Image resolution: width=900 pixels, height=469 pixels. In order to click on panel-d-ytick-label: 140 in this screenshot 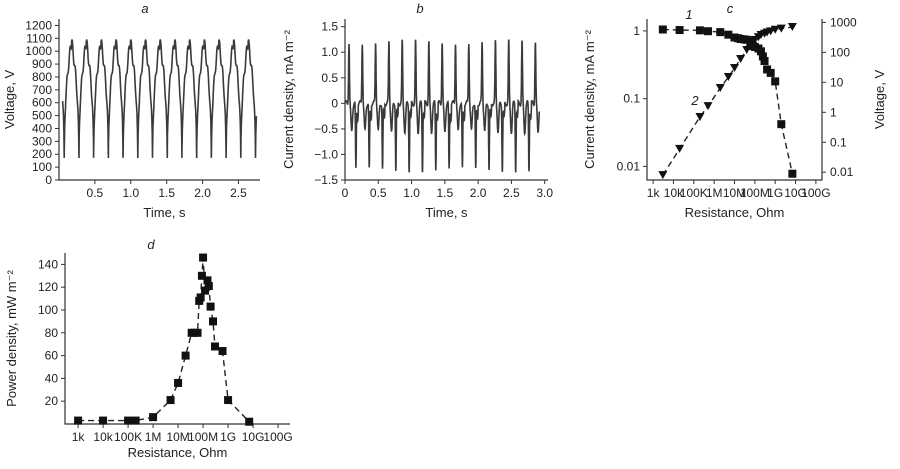, I will do `click(48, 264)`.